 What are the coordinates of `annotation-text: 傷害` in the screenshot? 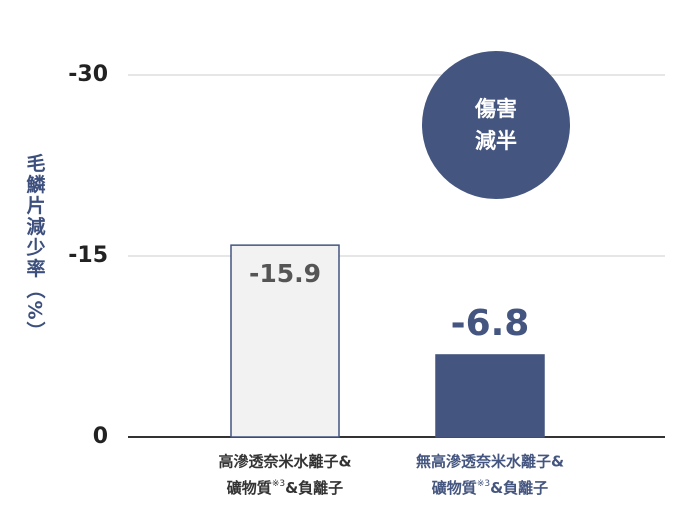 It's located at (495, 109).